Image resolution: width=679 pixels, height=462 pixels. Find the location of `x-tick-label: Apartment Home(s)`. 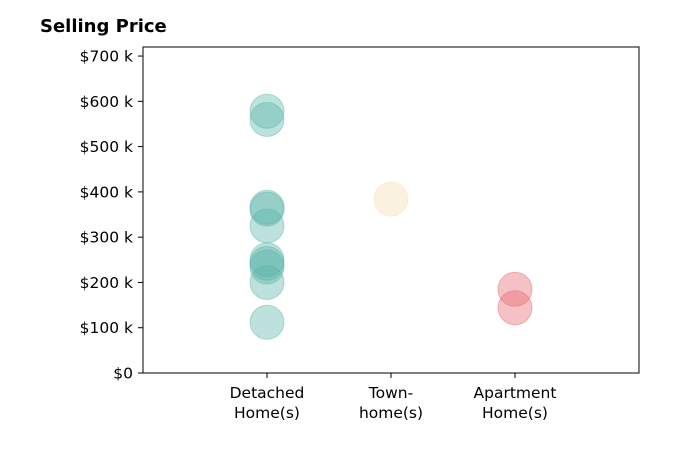

x-tick-label: Apartment Home(s) is located at coordinates (515, 403).